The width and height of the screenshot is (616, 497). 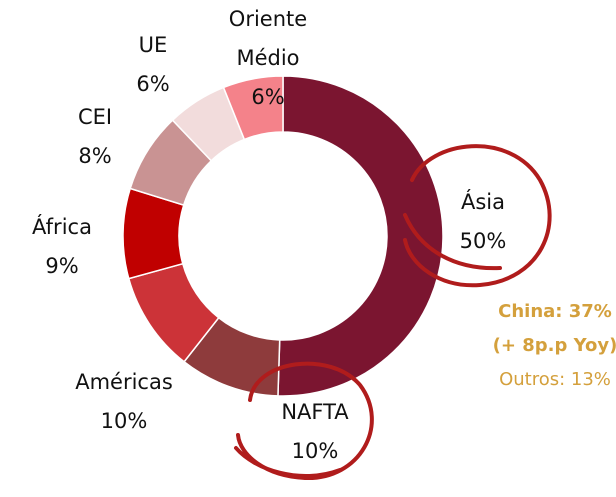 I want to click on annotation: Outros: 13%, so click(x=555, y=379).